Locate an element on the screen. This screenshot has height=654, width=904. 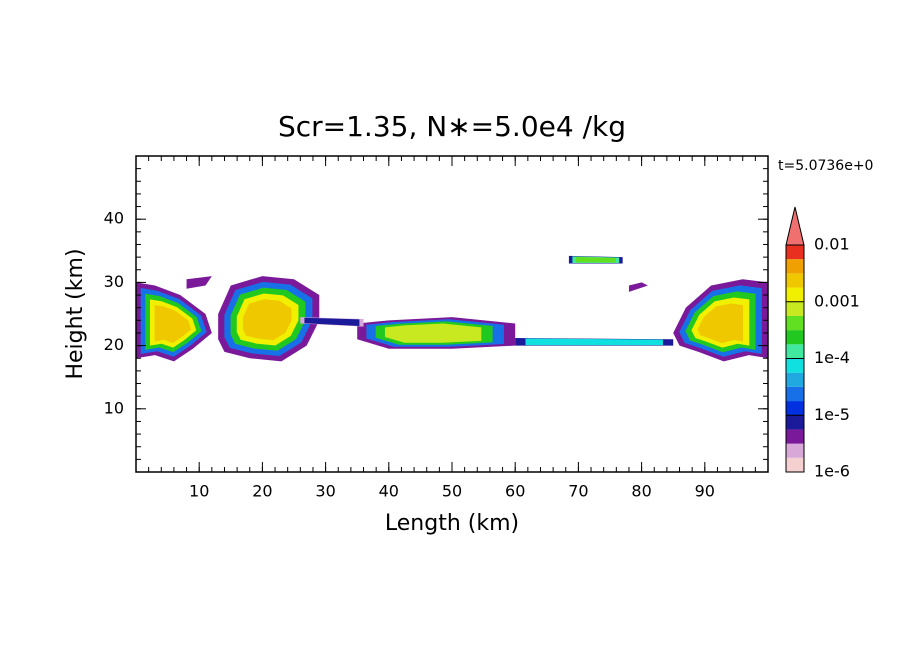
colorbar-tick-label: 0.001 is located at coordinates (837, 300).